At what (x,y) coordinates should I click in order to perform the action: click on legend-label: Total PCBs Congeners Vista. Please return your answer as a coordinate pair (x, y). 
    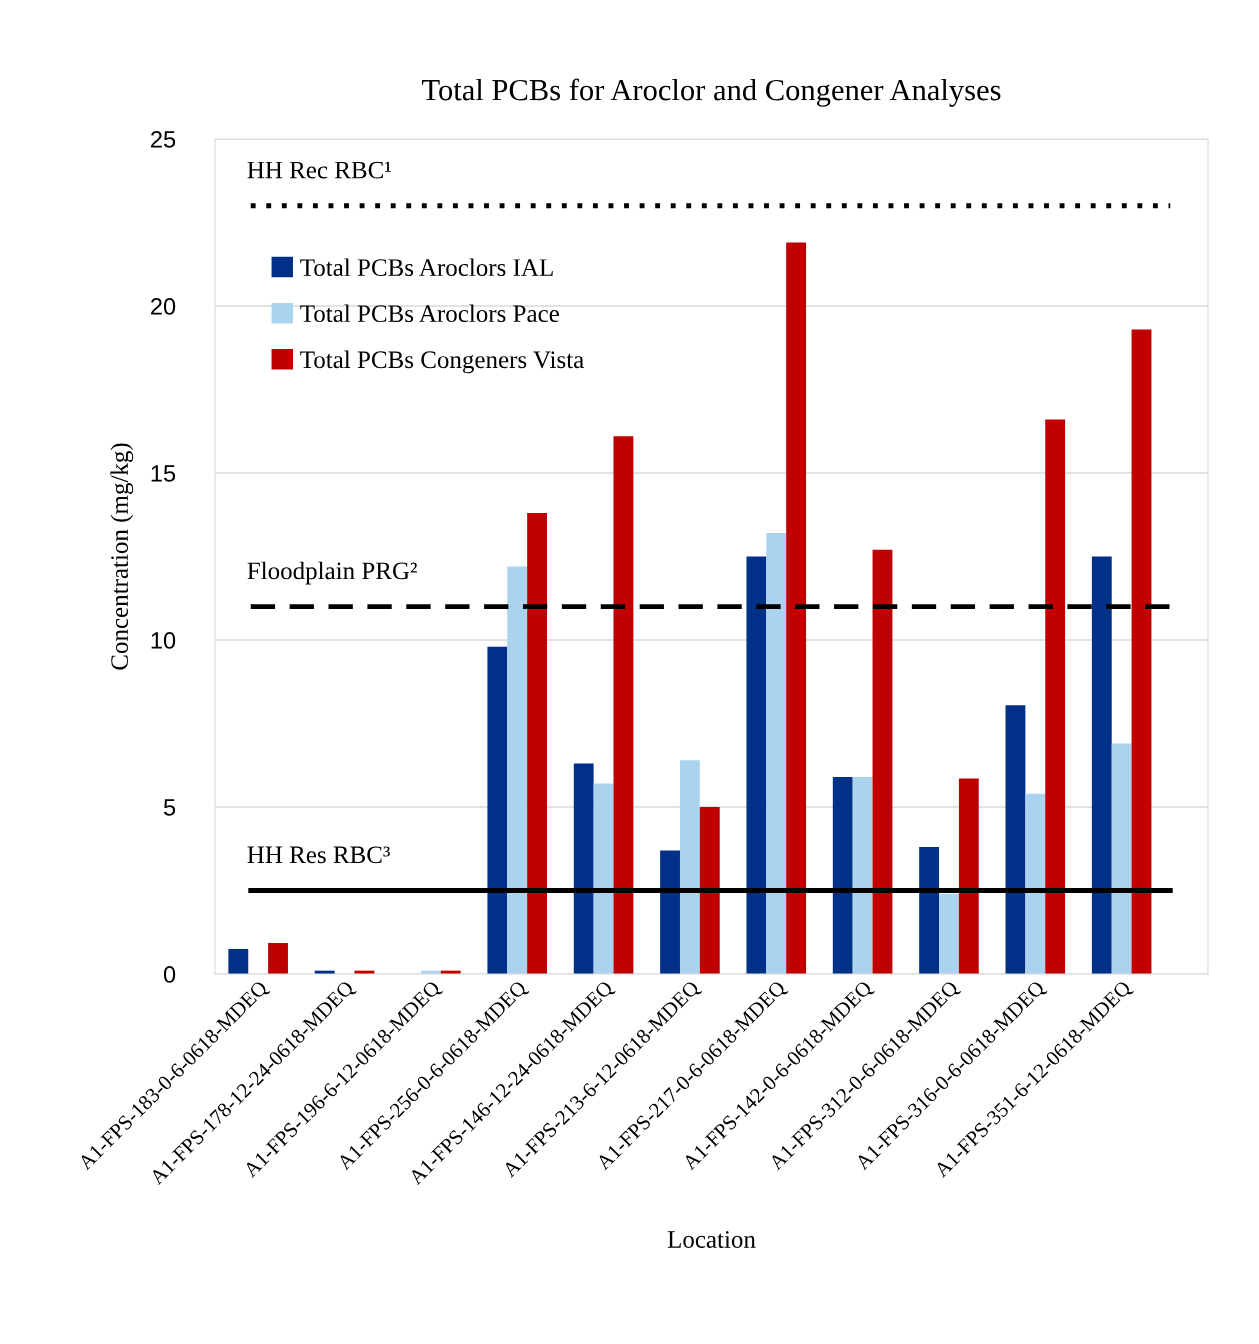
    Looking at the image, I should click on (442, 362).